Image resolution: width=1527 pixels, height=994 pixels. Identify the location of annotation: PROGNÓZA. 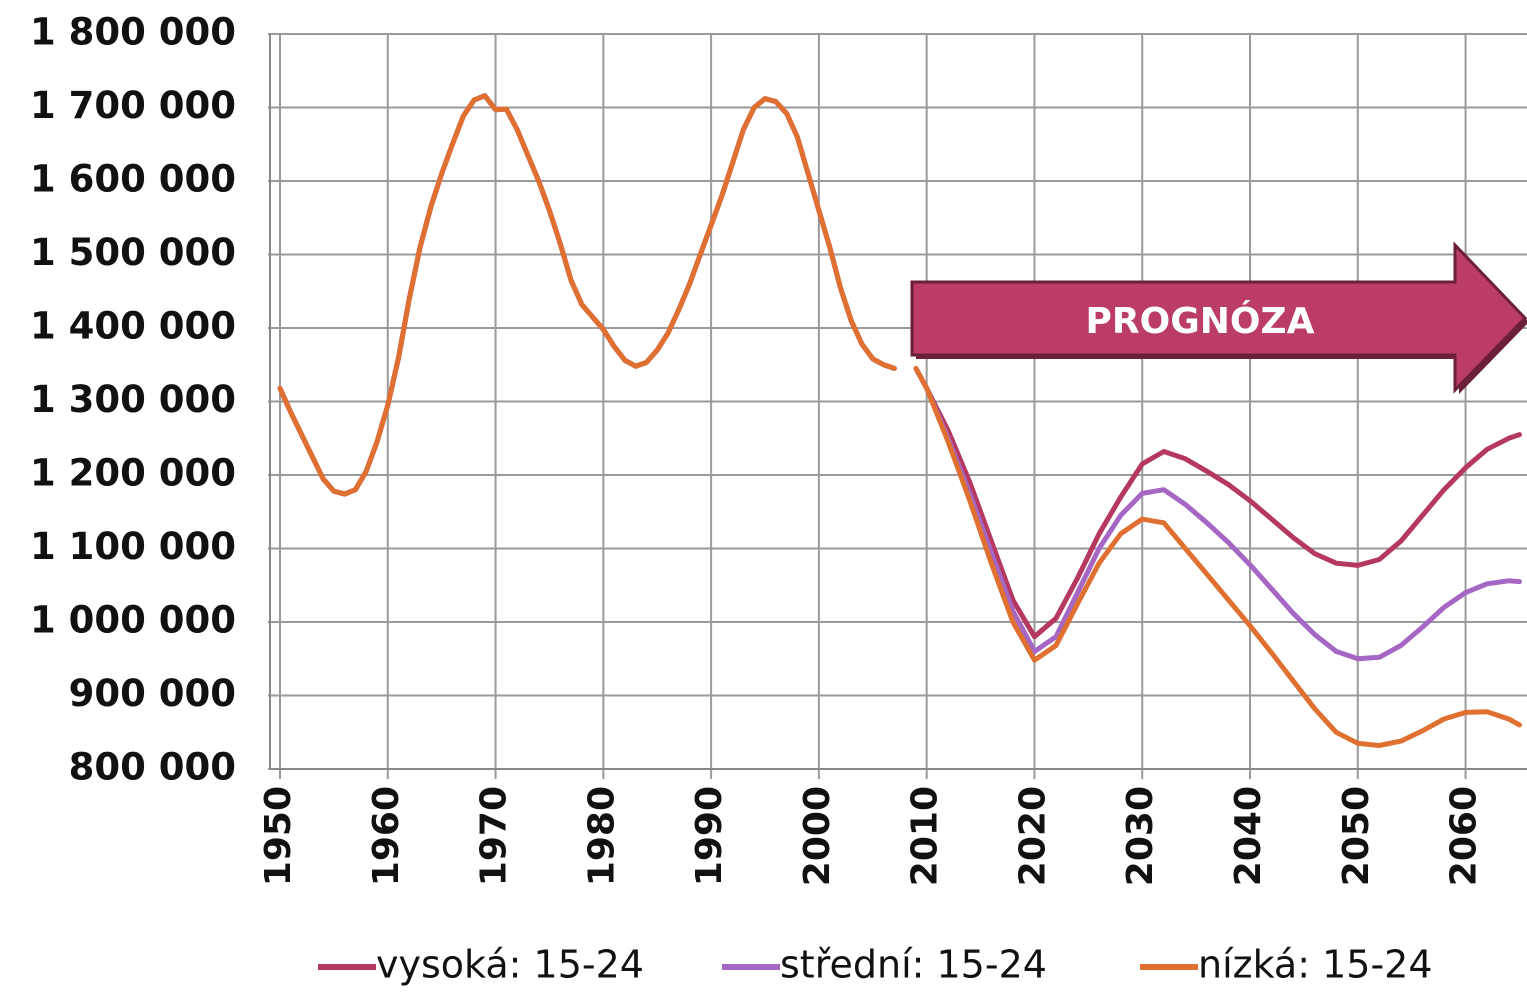
(1200, 321).